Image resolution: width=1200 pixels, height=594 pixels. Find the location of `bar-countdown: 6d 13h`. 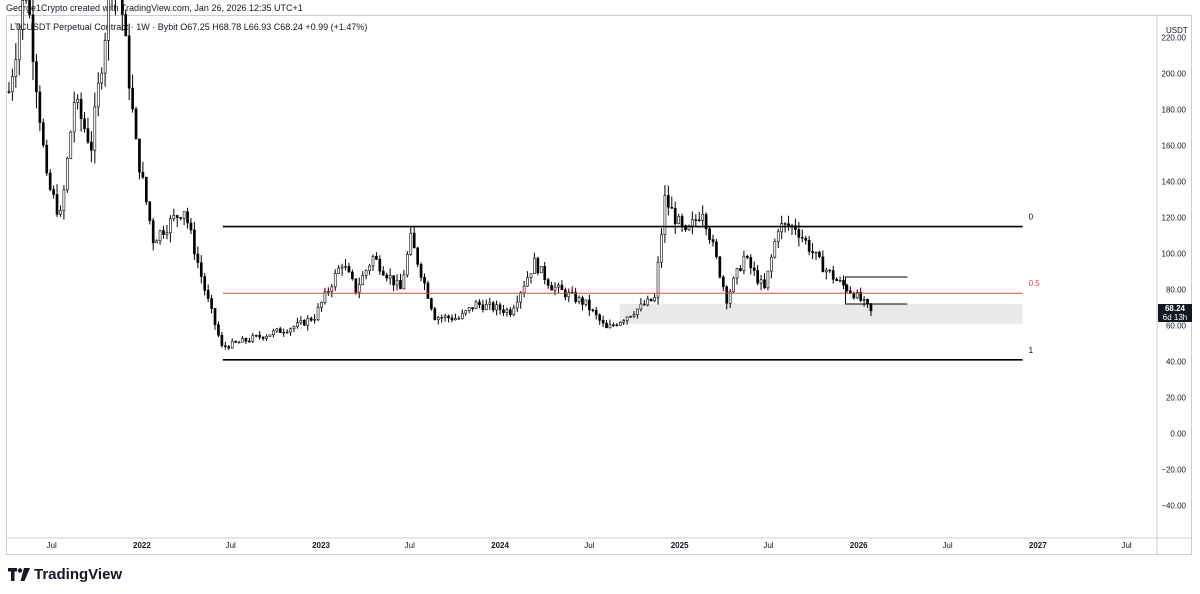

bar-countdown: 6d 13h is located at coordinates (1175, 317).